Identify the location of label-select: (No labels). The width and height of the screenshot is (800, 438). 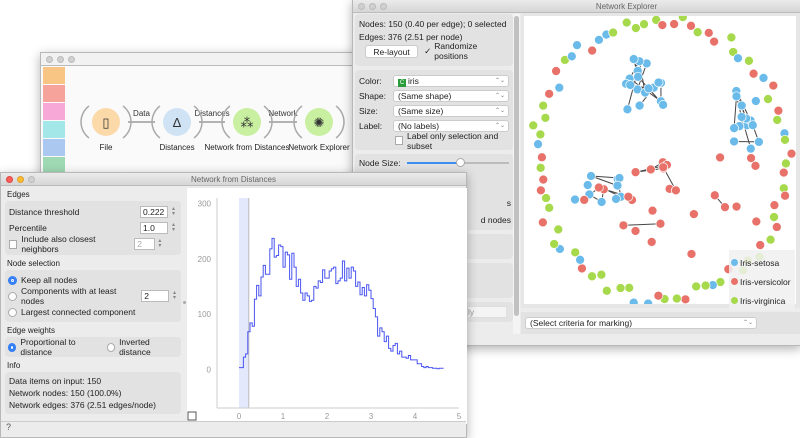
(451, 126).